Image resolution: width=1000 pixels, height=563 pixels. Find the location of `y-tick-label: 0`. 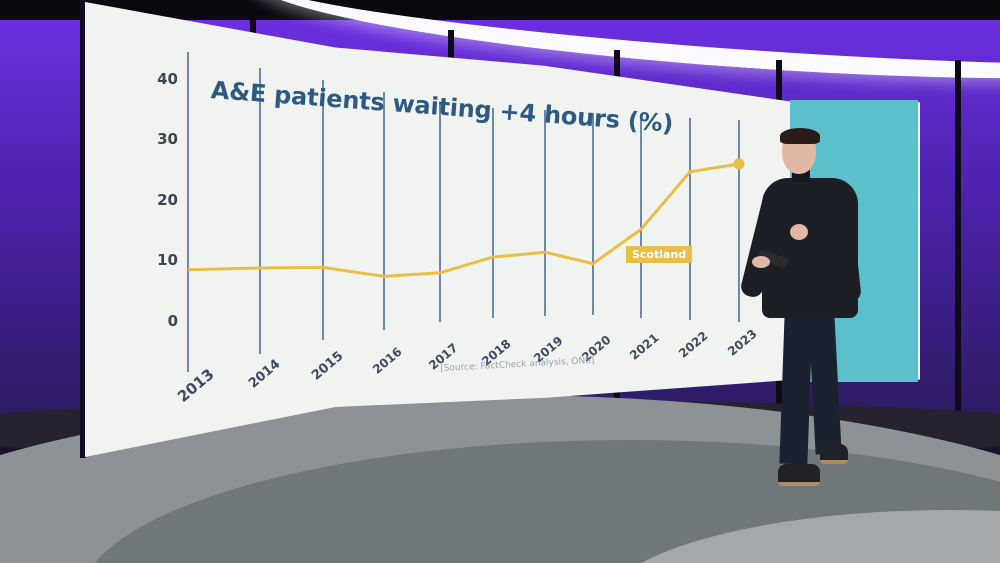

y-tick-label: 0 is located at coordinates (172, 321).